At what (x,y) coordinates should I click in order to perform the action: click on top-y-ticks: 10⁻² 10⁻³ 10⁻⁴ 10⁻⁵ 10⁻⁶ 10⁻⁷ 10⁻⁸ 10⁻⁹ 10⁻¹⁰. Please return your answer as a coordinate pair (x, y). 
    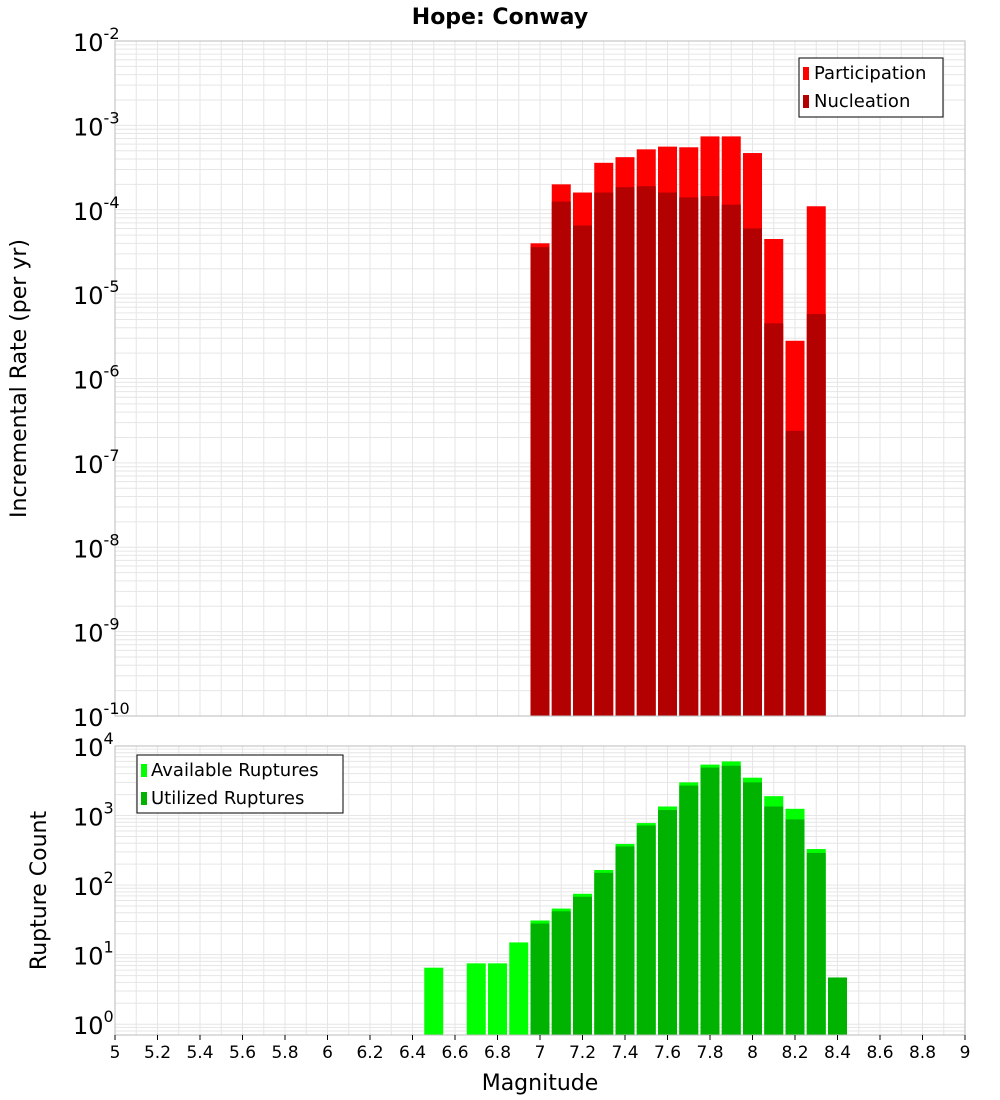
    Looking at the image, I should click on (101, 378).